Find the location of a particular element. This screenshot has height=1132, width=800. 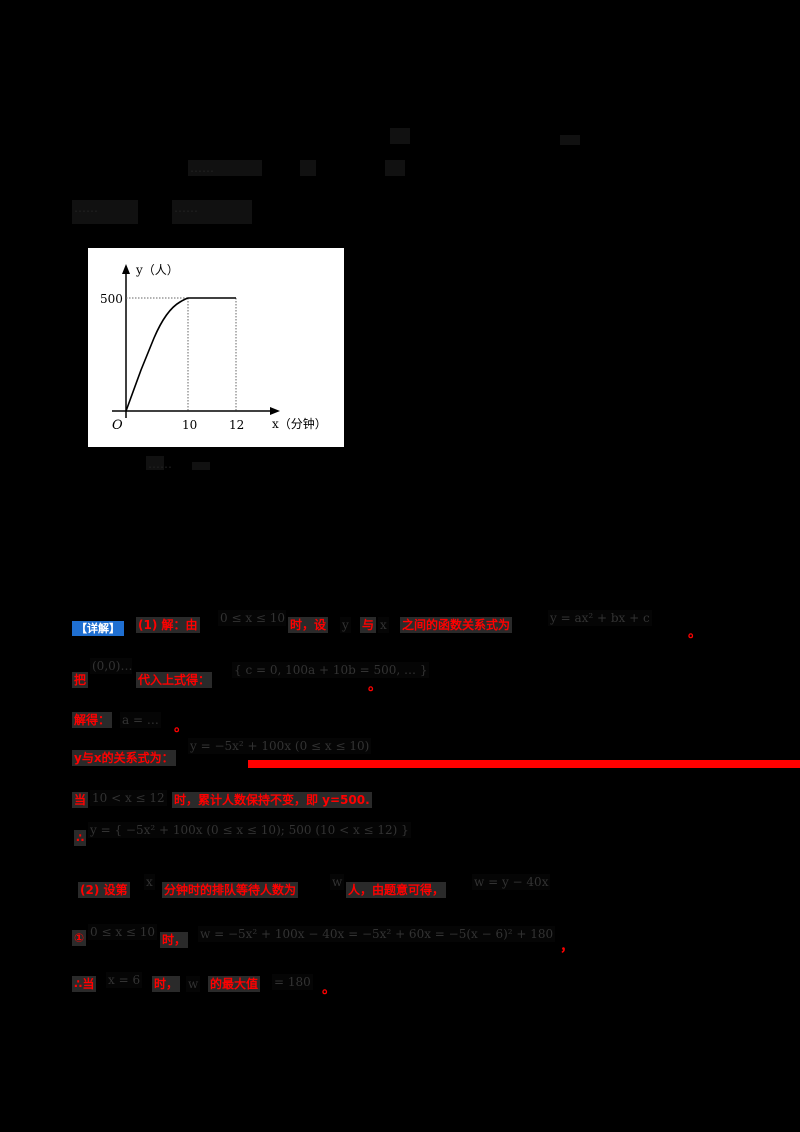

line4-formula: y = −5x² + 100x (0 ≤ x ≤ 10) is located at coordinates (280, 746).